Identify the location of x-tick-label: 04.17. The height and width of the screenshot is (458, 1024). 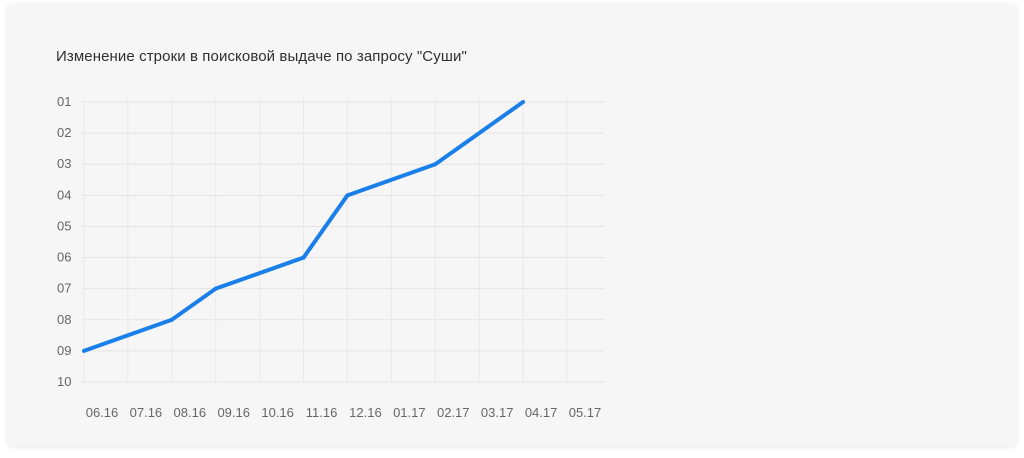
(541, 412).